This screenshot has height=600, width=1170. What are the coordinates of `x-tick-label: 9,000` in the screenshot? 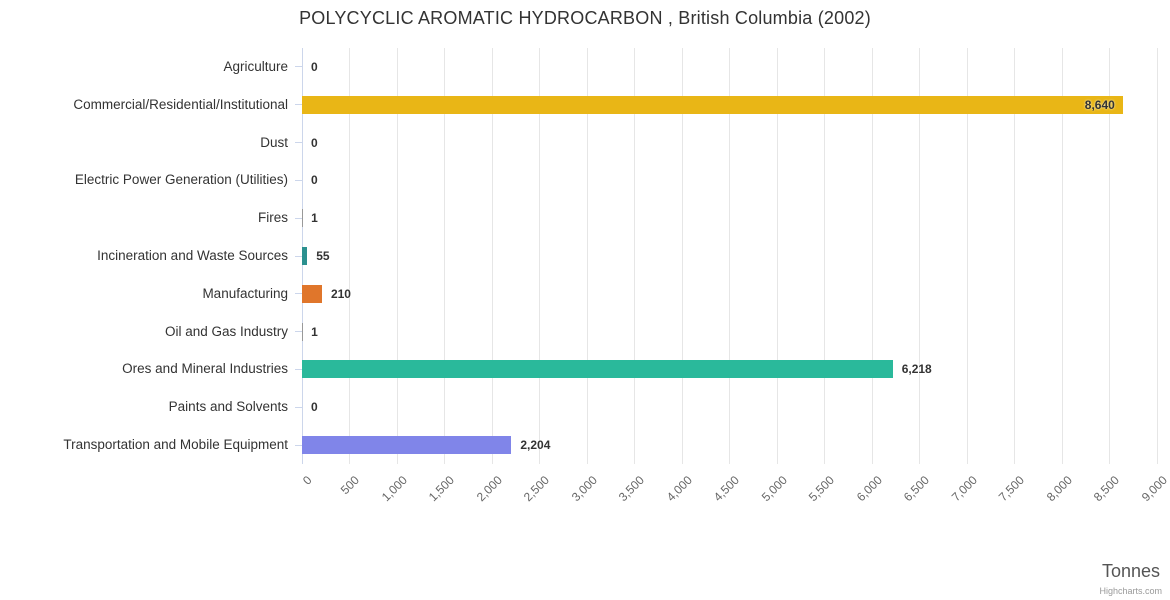 It's located at (1154, 489).